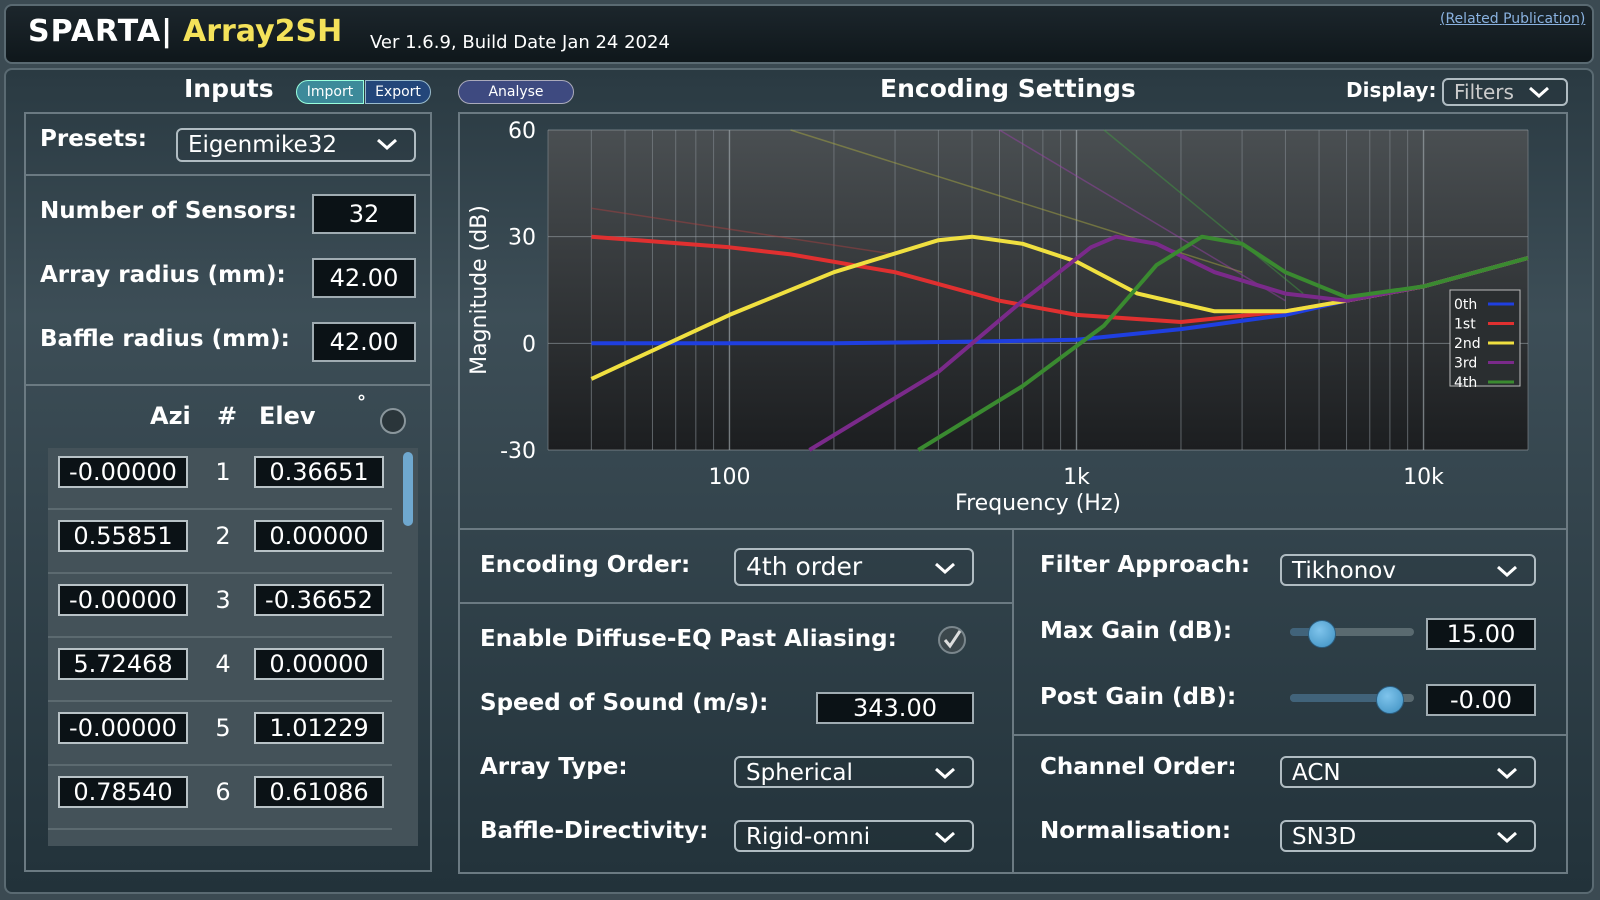  I want to click on encoding-order-value: 4th order, so click(804, 566).